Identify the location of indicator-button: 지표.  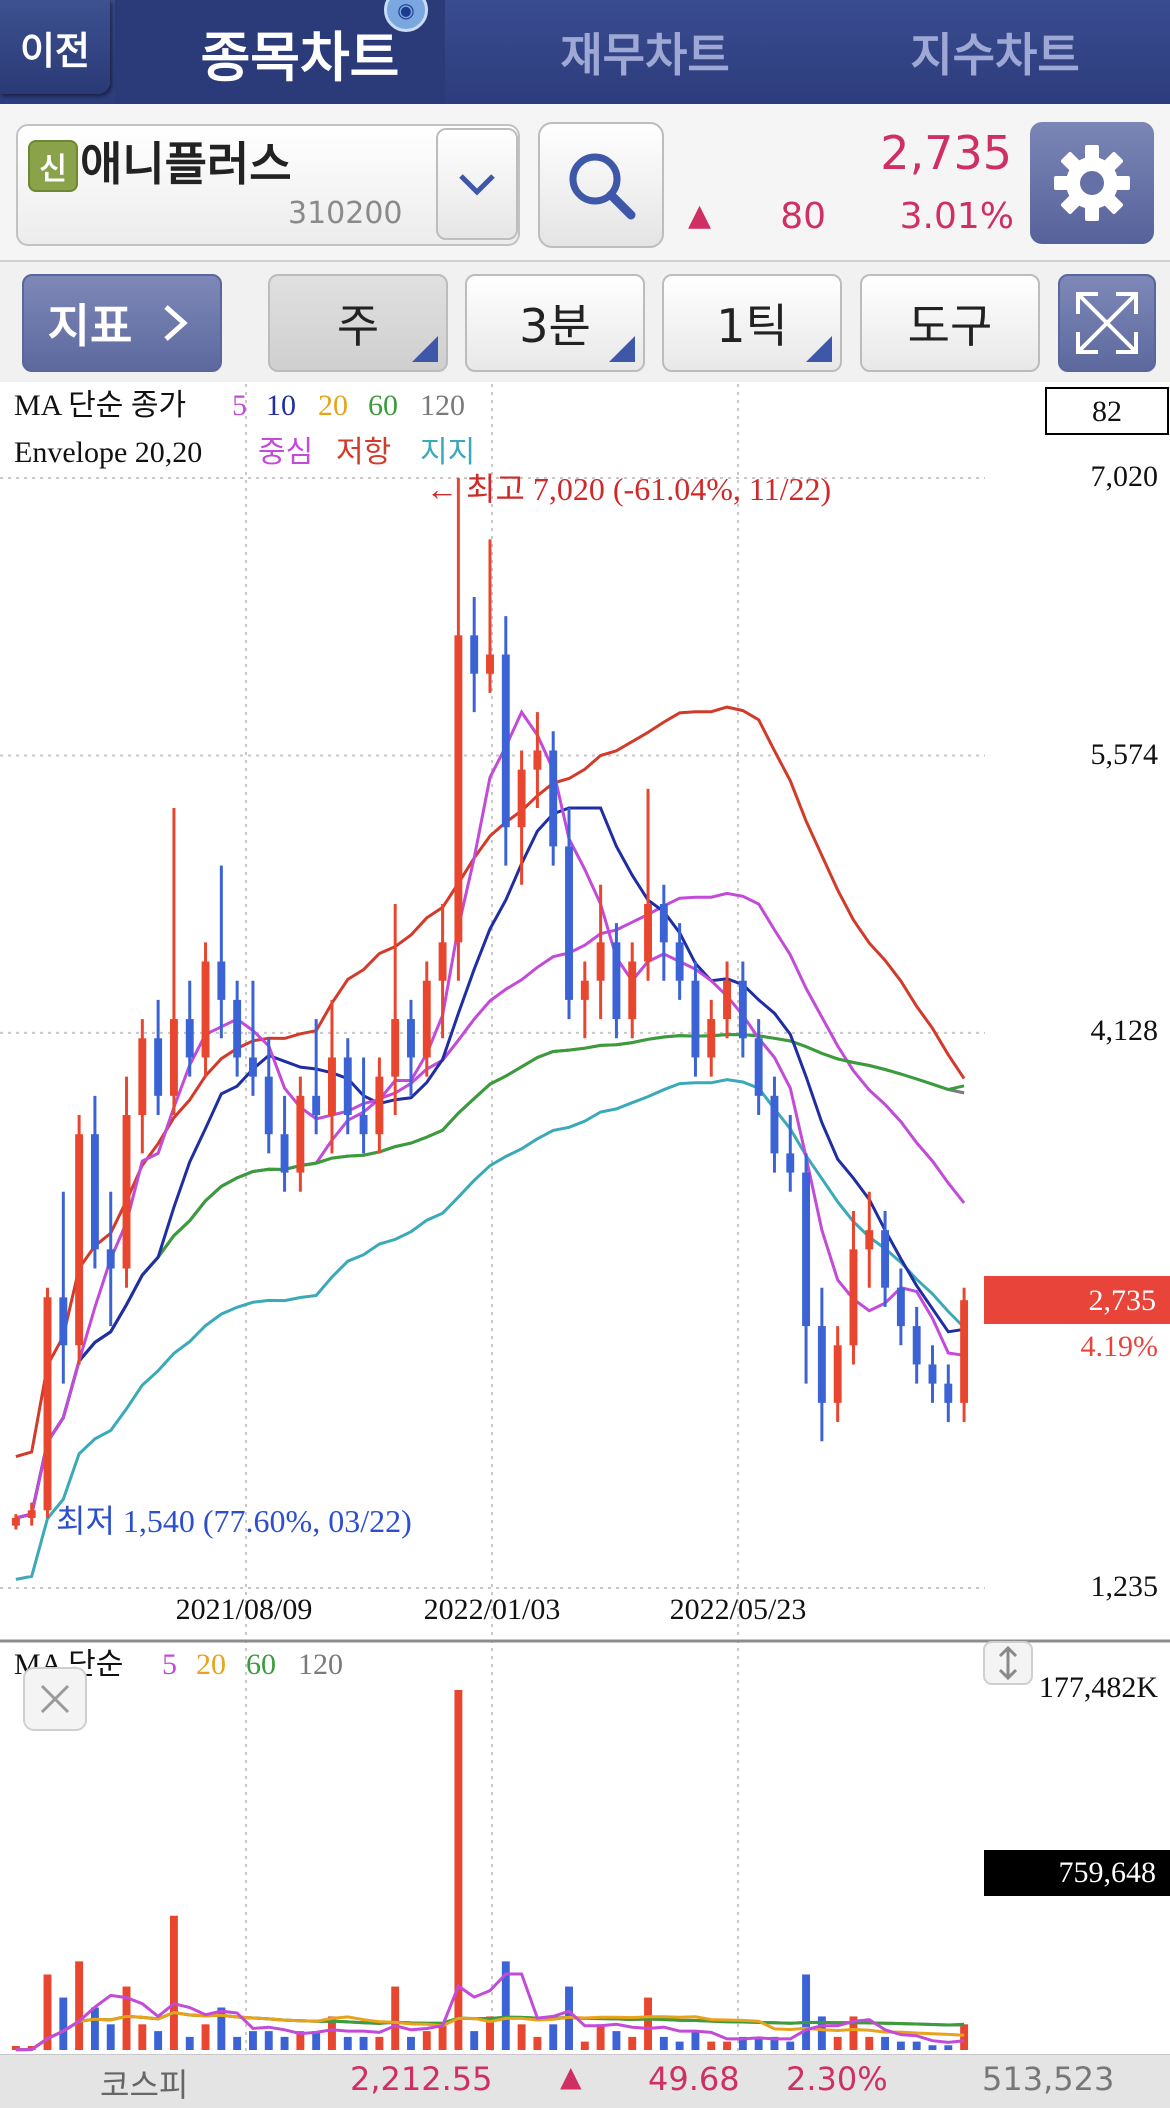
(122, 323).